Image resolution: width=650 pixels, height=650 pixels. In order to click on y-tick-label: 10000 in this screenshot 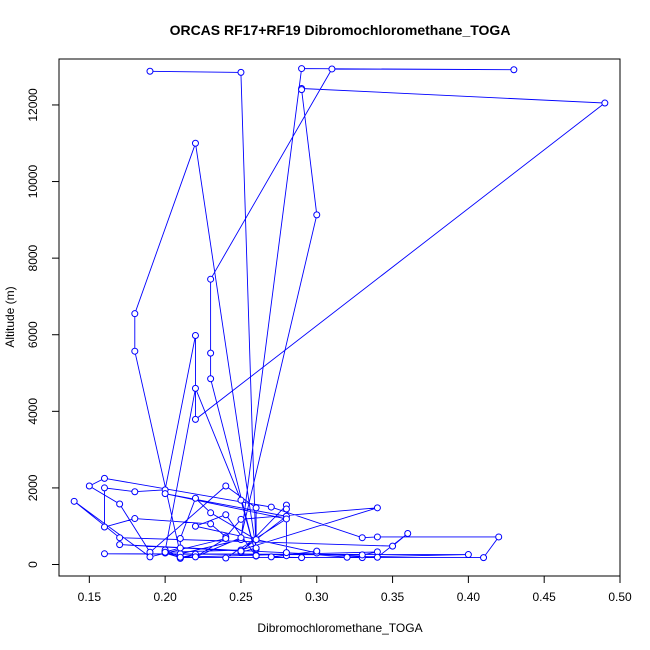, I will do `click(33, 182)`.